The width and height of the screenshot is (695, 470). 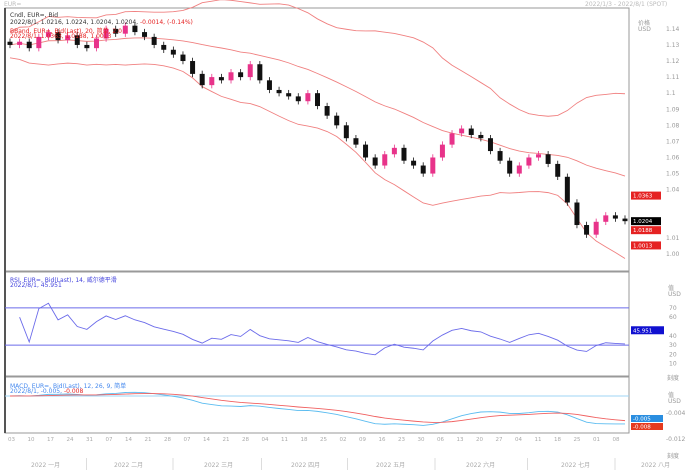 What do you see at coordinates (671, 395) in the screenshot?
I see `macd-axis-title: 值` at bounding box center [671, 395].